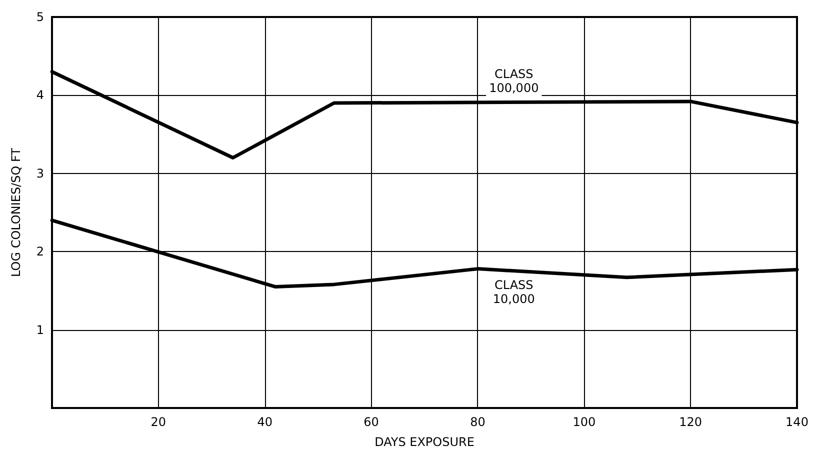  Describe the element at coordinates (514, 81) in the screenshot. I see `series-label: CLASS 100,000` at that location.